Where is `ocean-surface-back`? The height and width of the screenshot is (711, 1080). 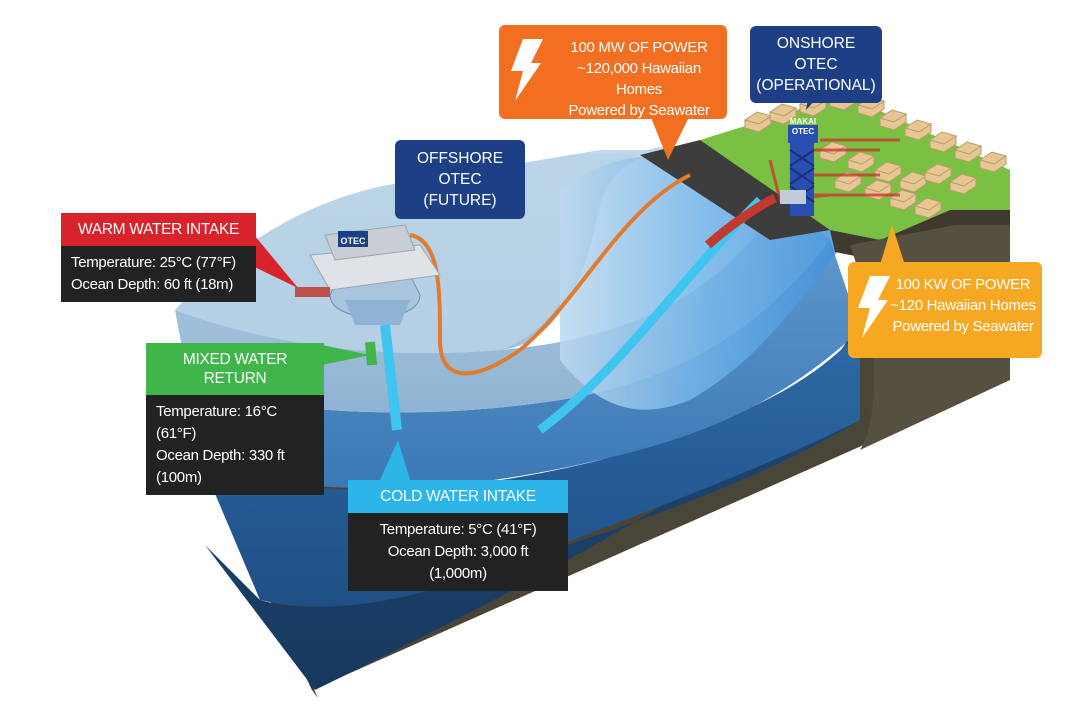
ocean-surface-back is located at coordinates (427, 252).